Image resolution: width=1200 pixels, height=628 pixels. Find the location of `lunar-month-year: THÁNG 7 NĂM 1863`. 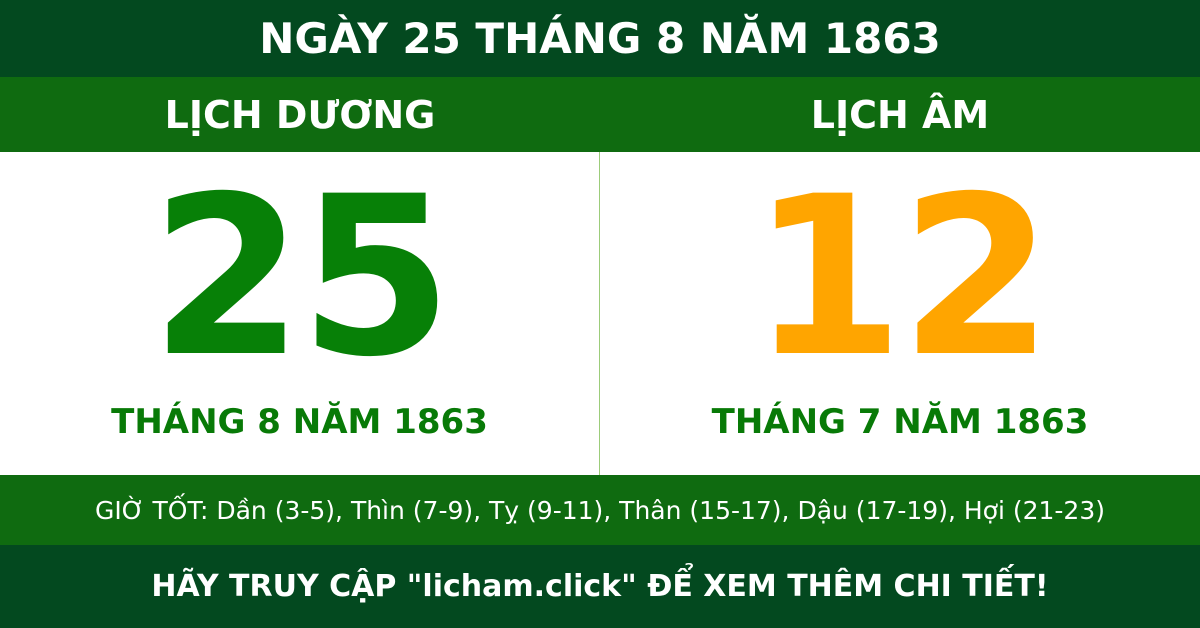

lunar-month-year: THÁNG 7 NĂM 1863 is located at coordinates (900, 422).